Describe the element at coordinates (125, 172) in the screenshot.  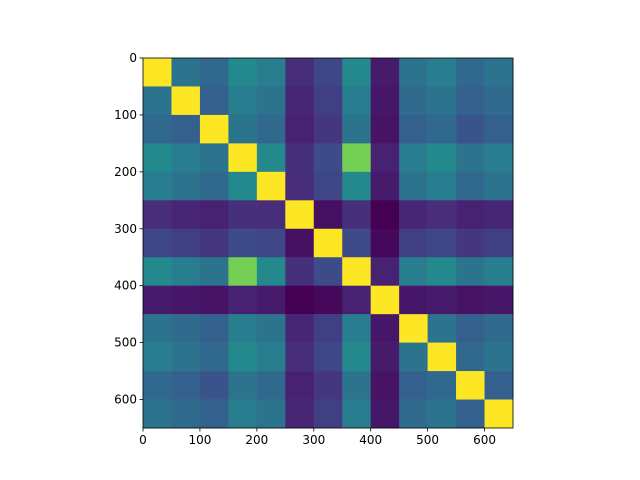
I see `y-tick-label: 200` at that location.